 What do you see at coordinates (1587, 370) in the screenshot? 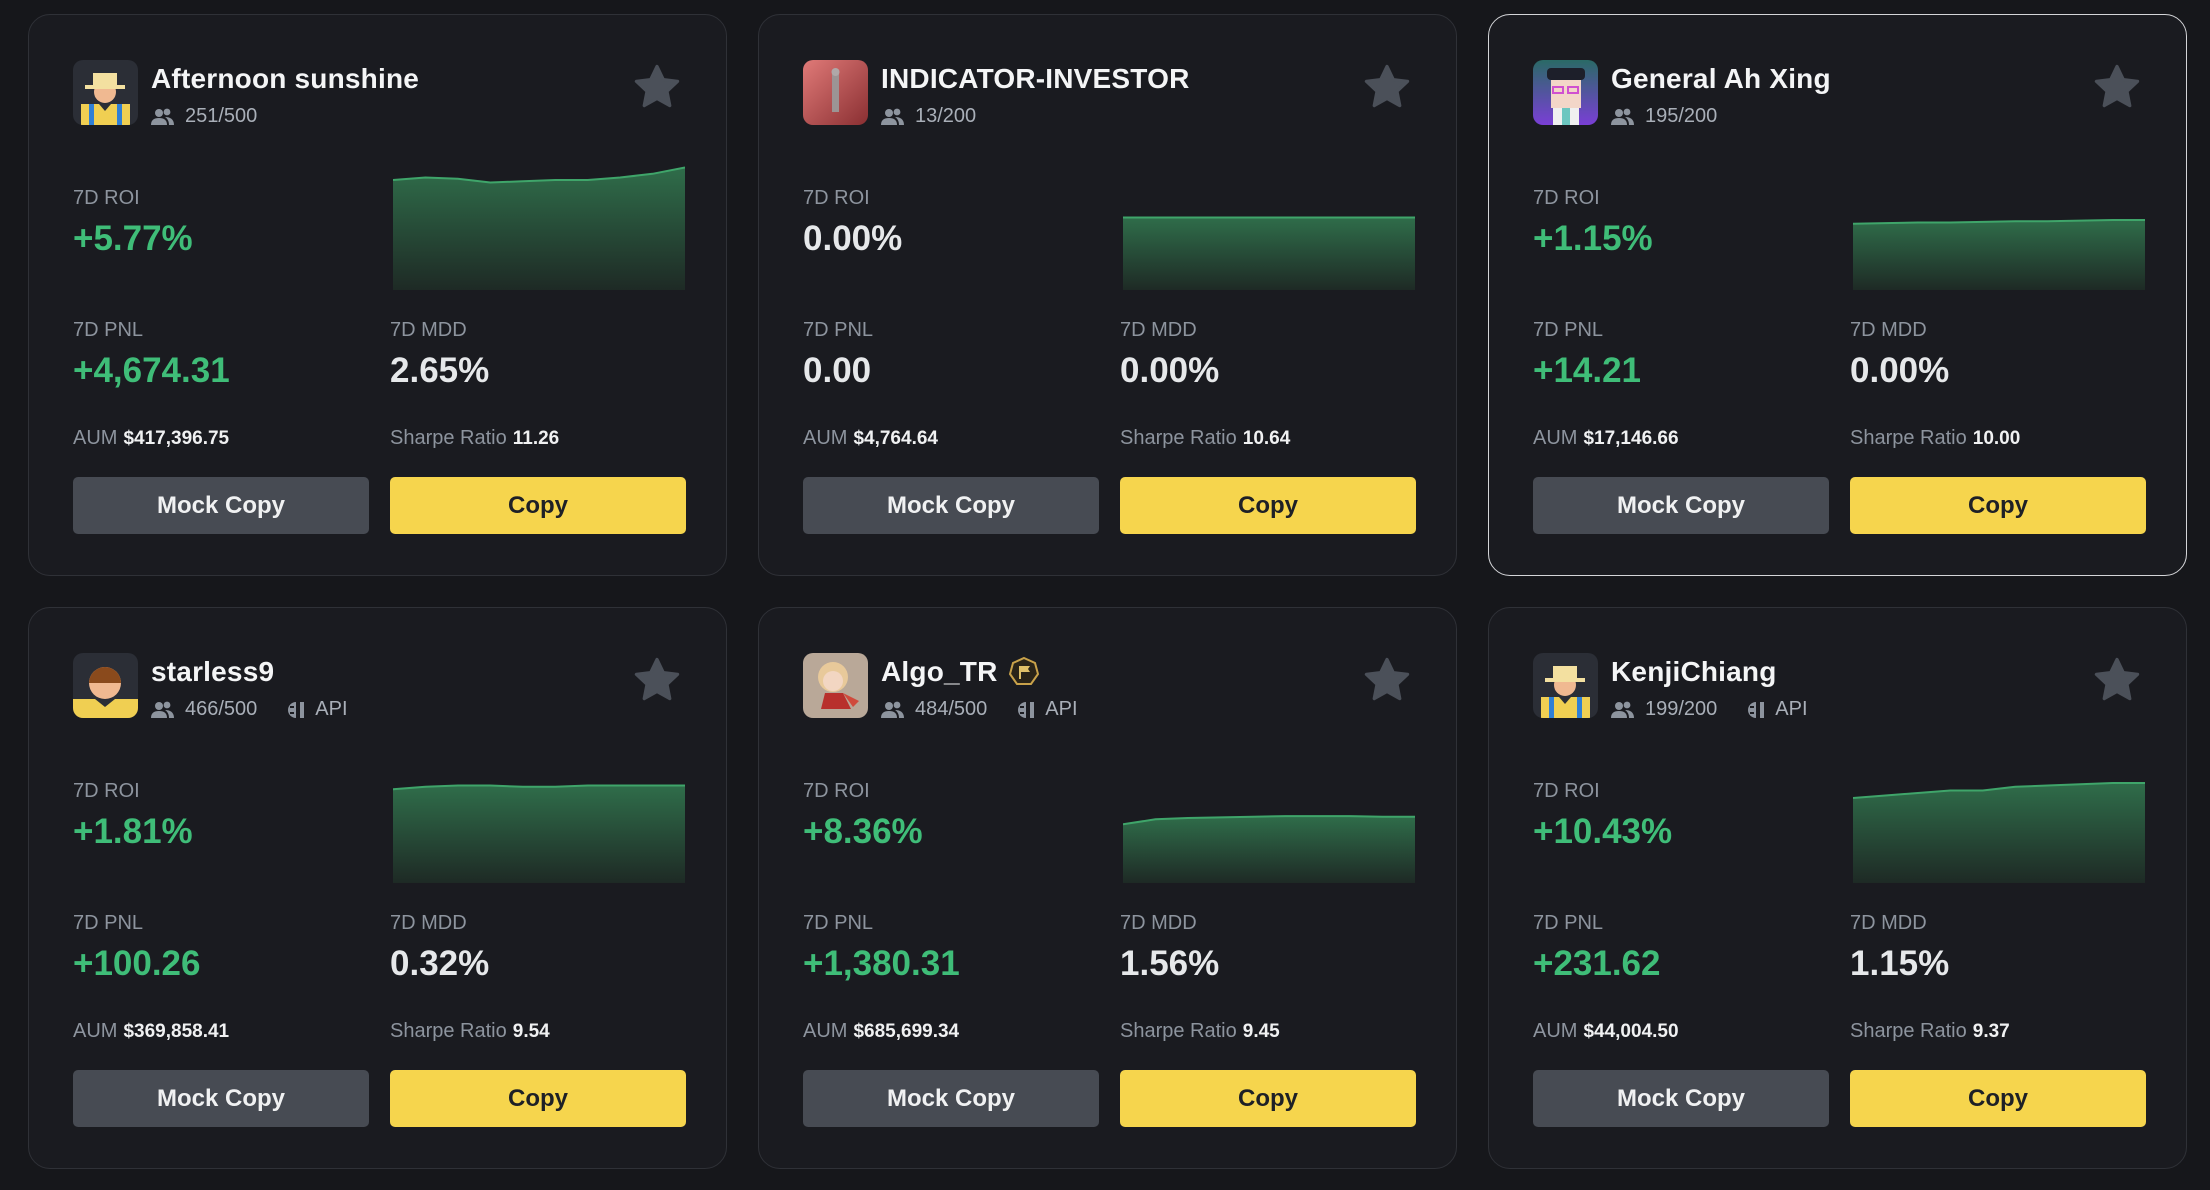
I see `pnl-value: +14.21` at bounding box center [1587, 370].